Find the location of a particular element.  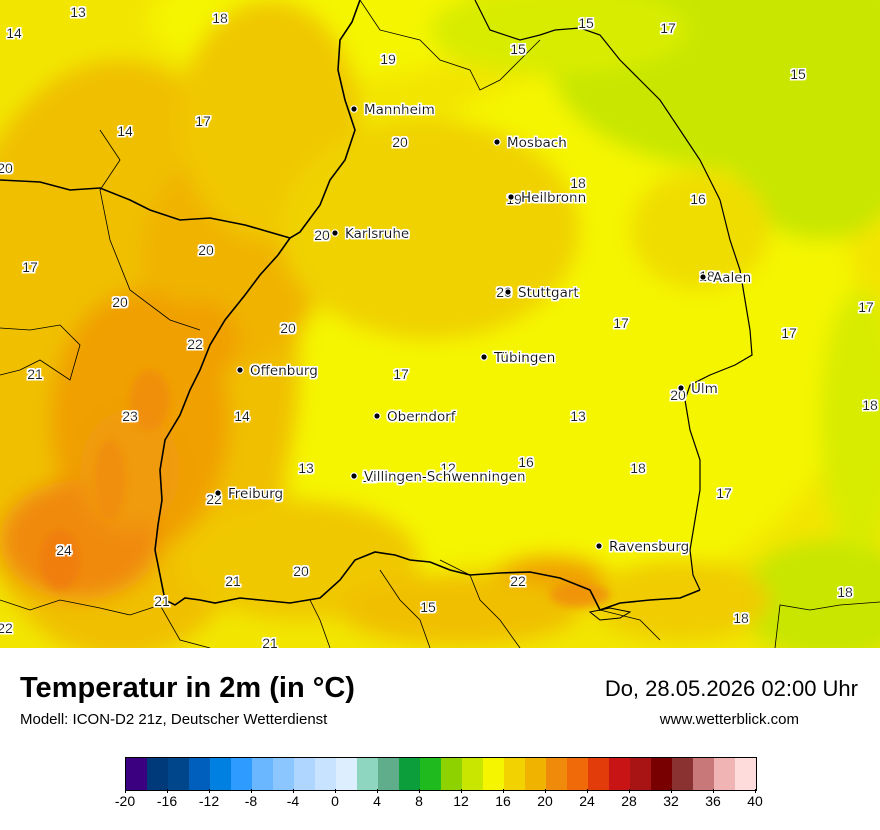

city-marker: Ravensburg is located at coordinates (642, 547).